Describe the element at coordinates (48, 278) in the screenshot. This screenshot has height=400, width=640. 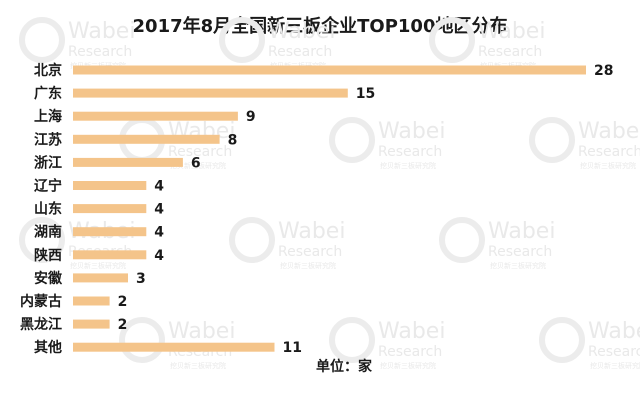
I see `category-label: 安徽` at that location.